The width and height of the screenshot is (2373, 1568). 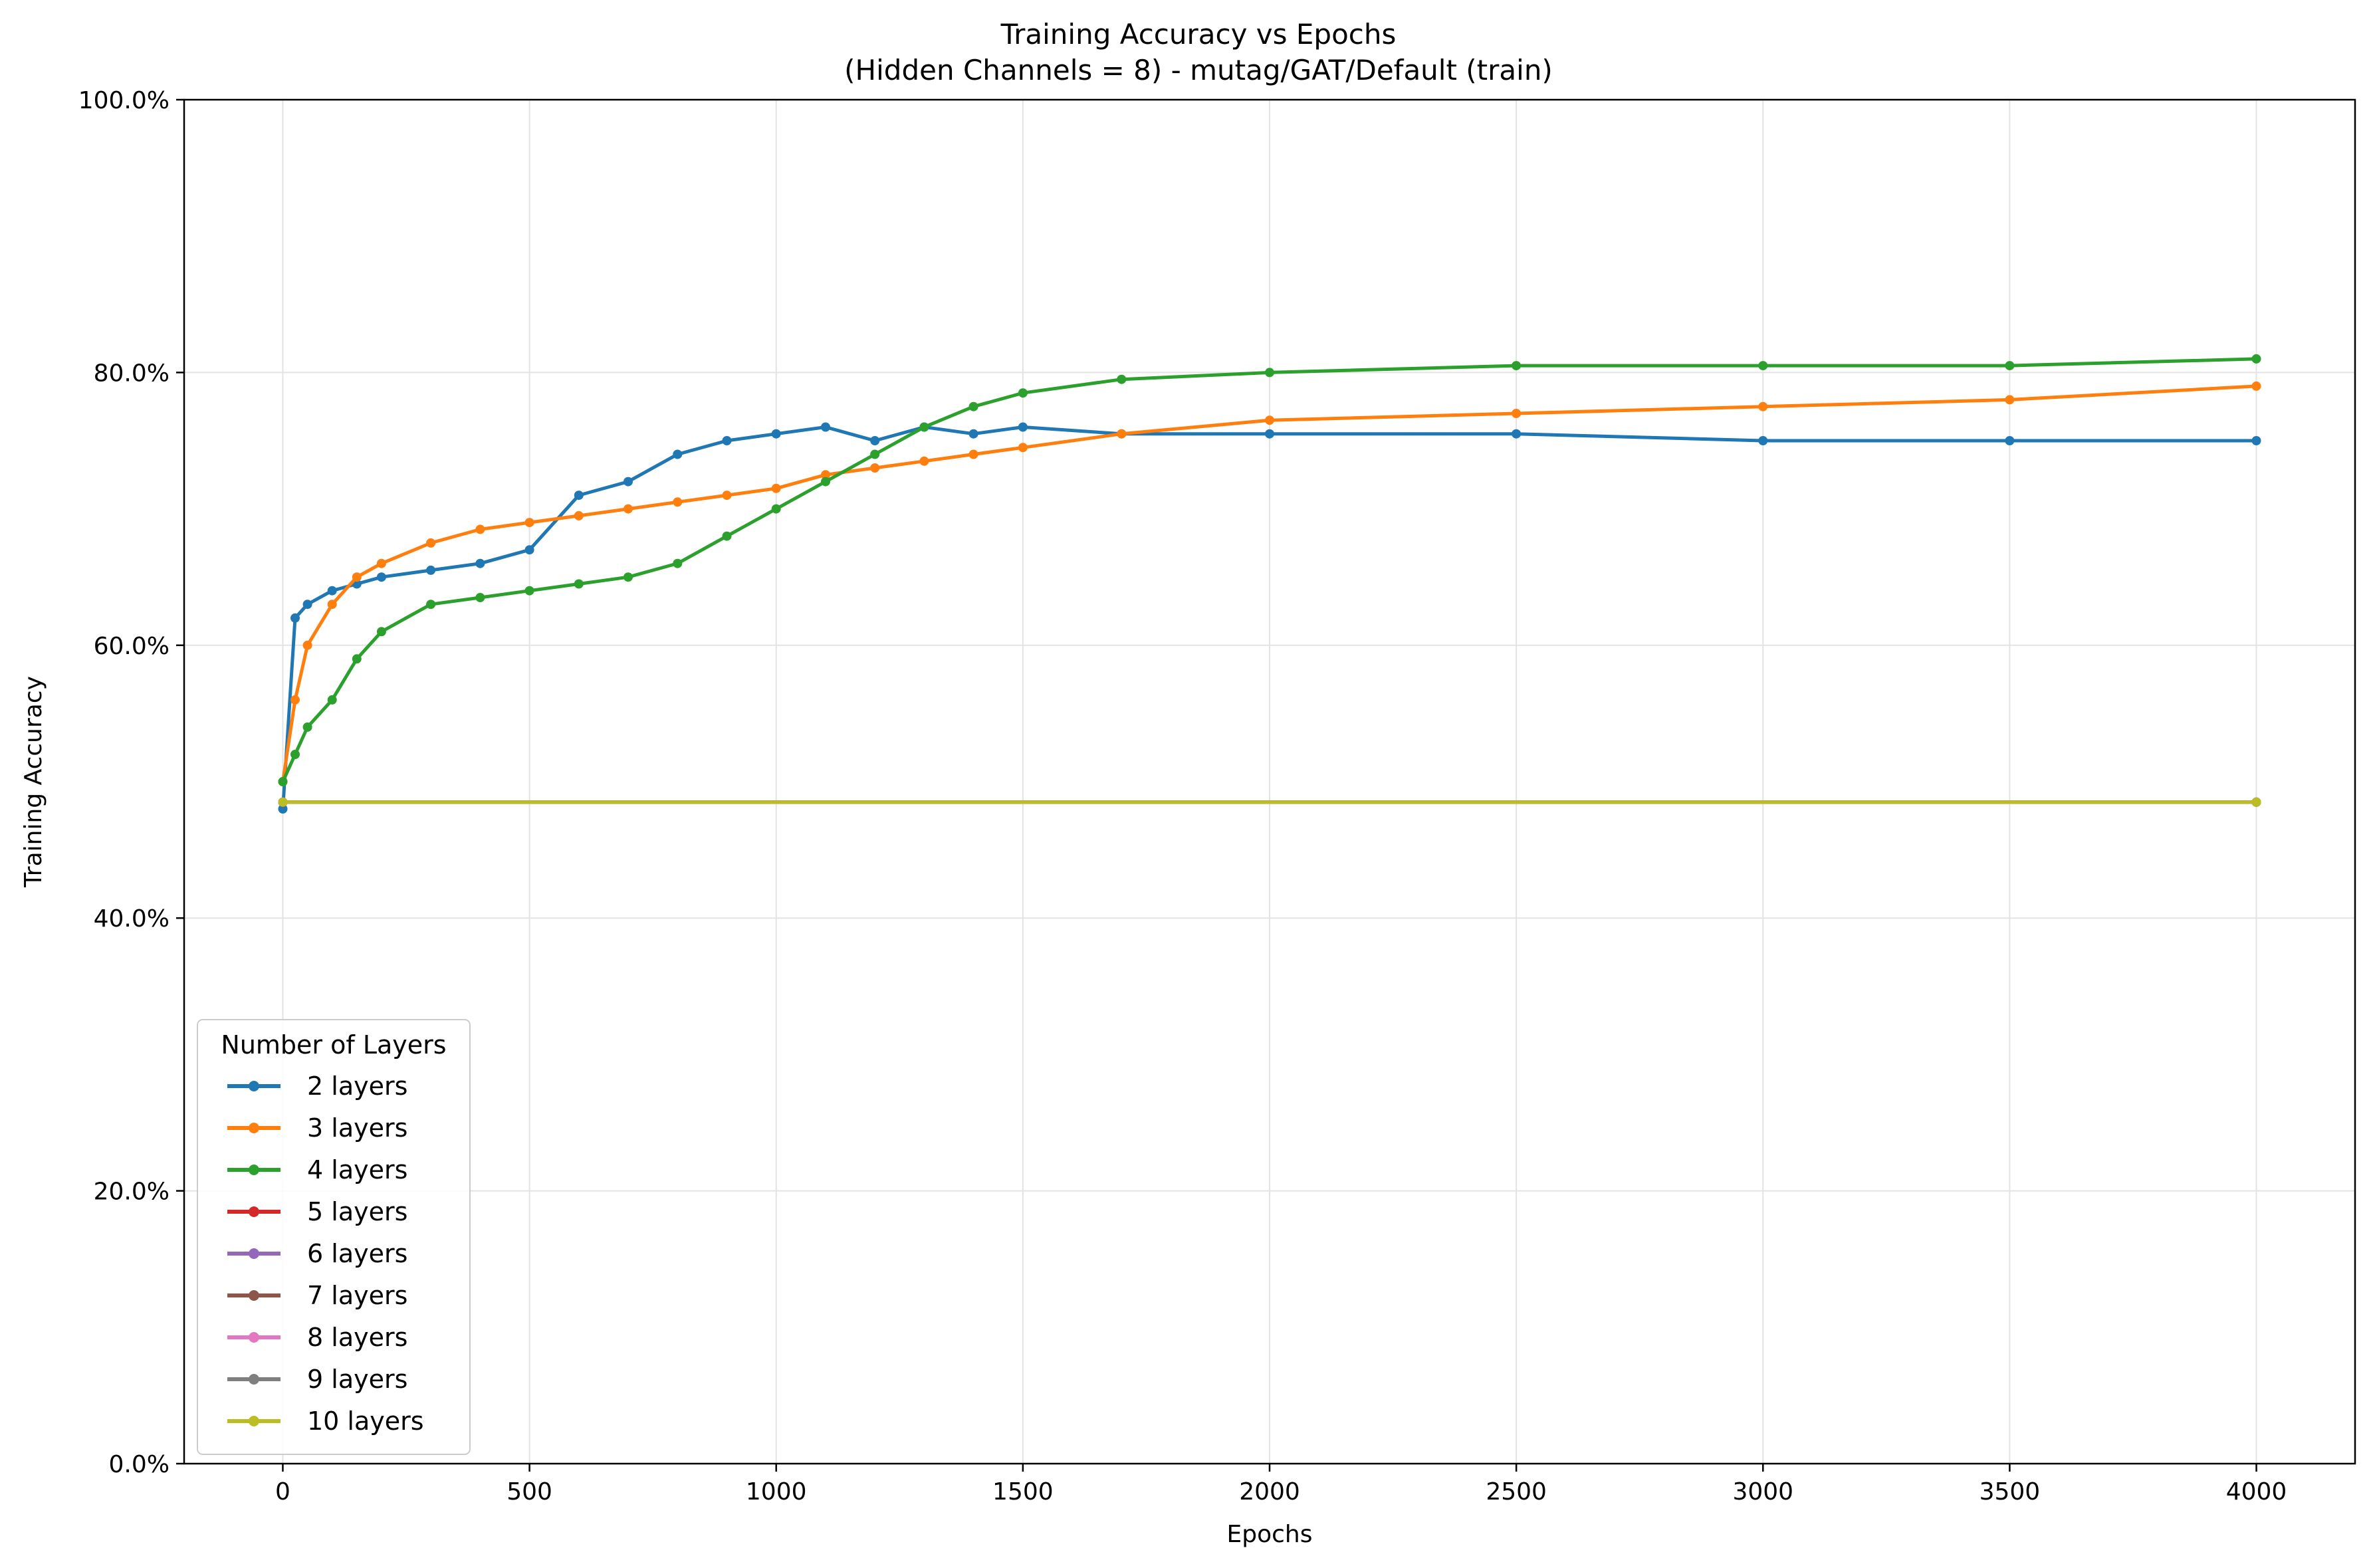 I want to click on legend-item: 2 layers, so click(x=317, y=1086).